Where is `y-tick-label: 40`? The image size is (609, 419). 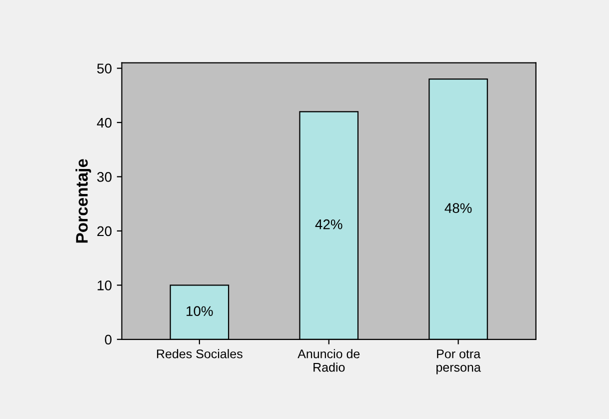
y-tick-label: 40 is located at coordinates (104, 123).